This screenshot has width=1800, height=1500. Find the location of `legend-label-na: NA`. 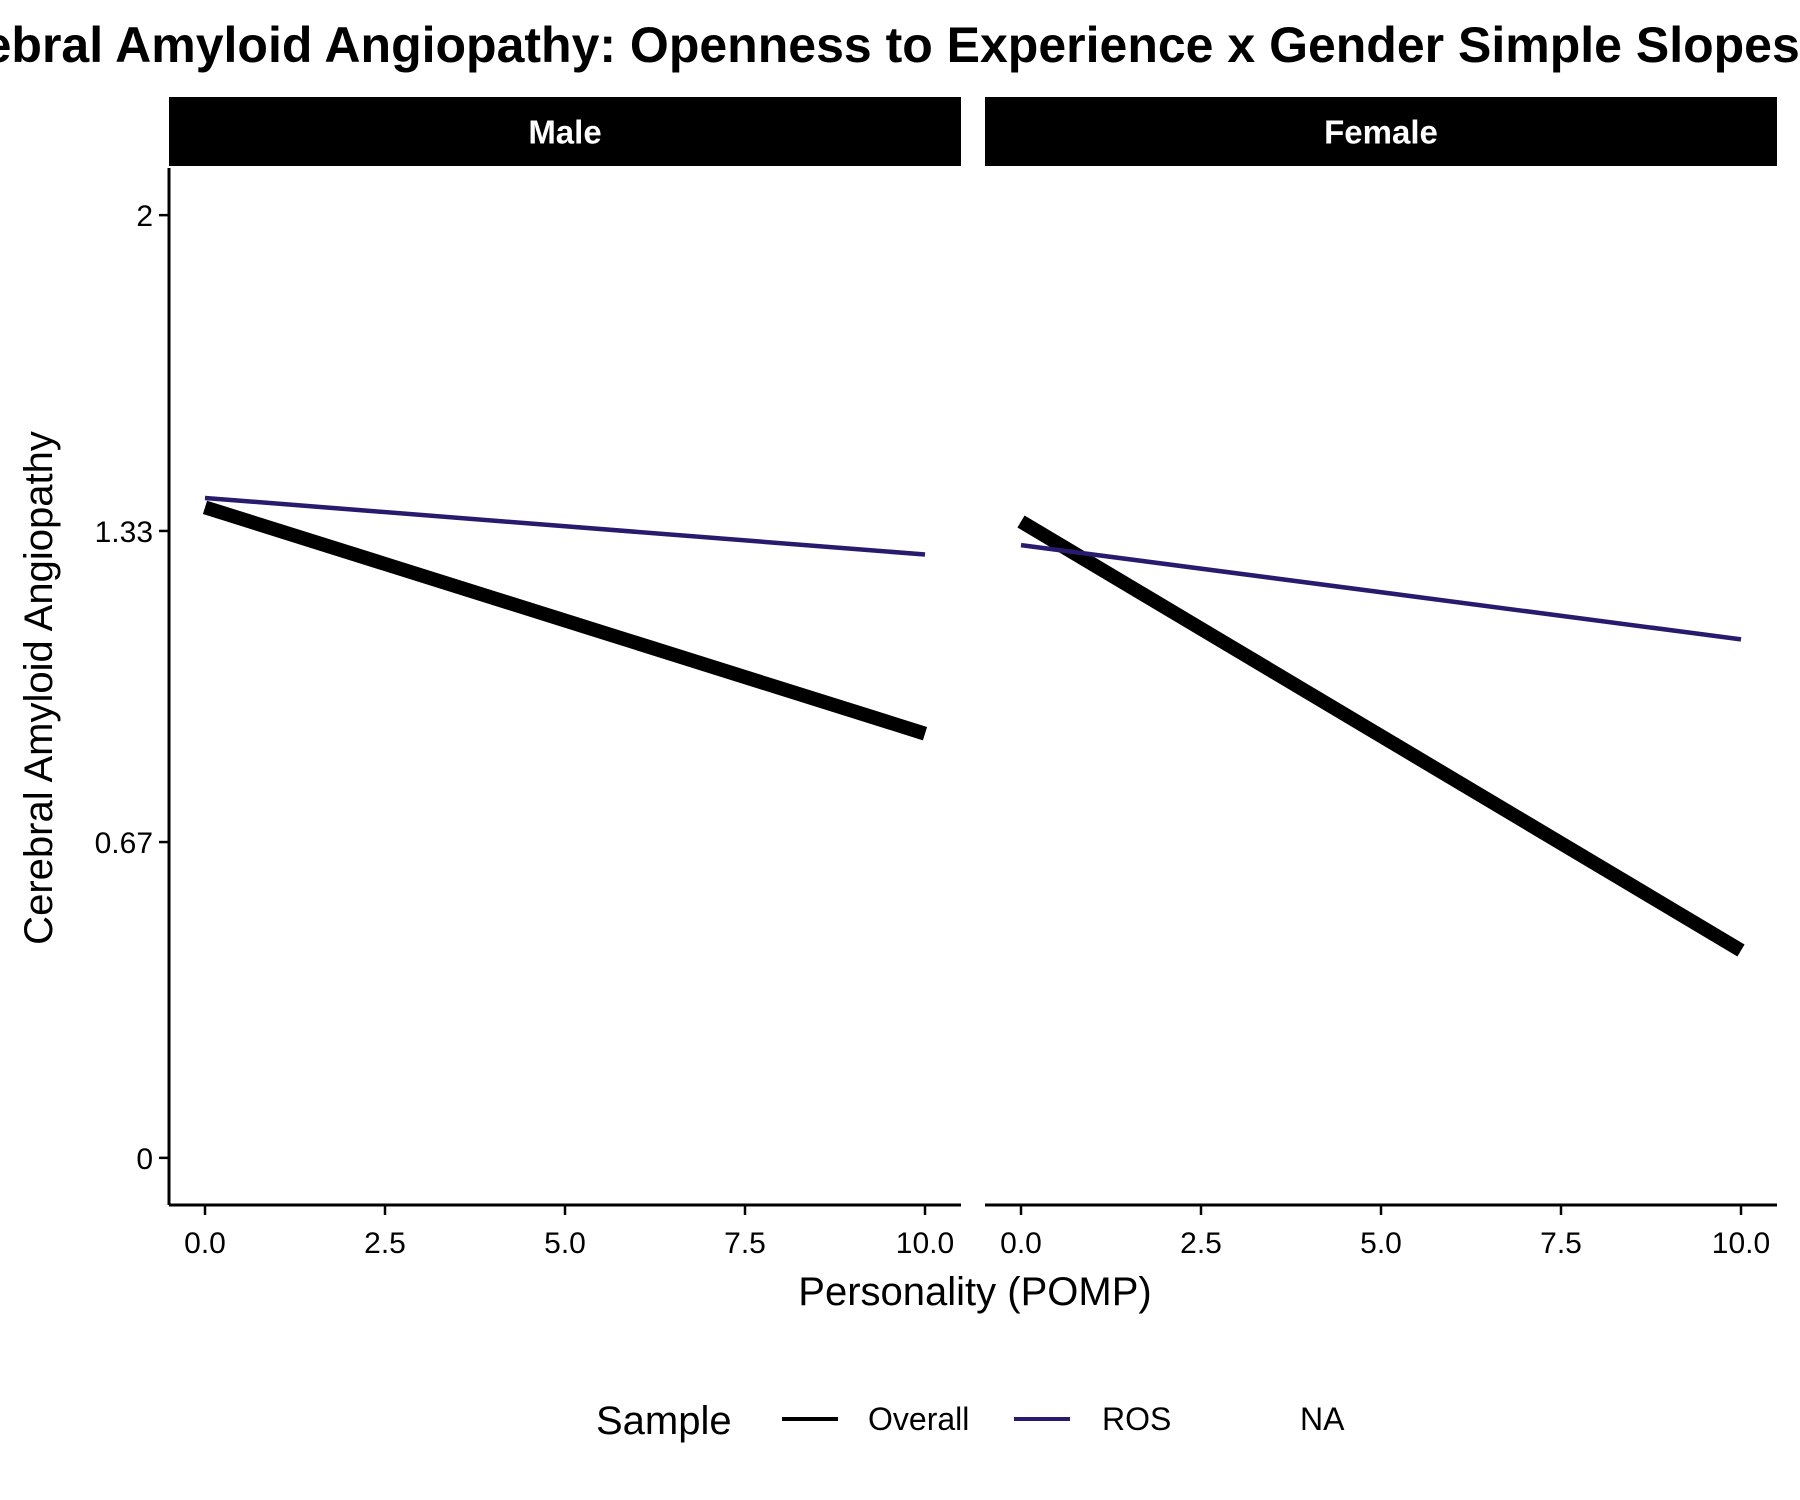

legend-label-na: NA is located at coordinates (1322, 1419).